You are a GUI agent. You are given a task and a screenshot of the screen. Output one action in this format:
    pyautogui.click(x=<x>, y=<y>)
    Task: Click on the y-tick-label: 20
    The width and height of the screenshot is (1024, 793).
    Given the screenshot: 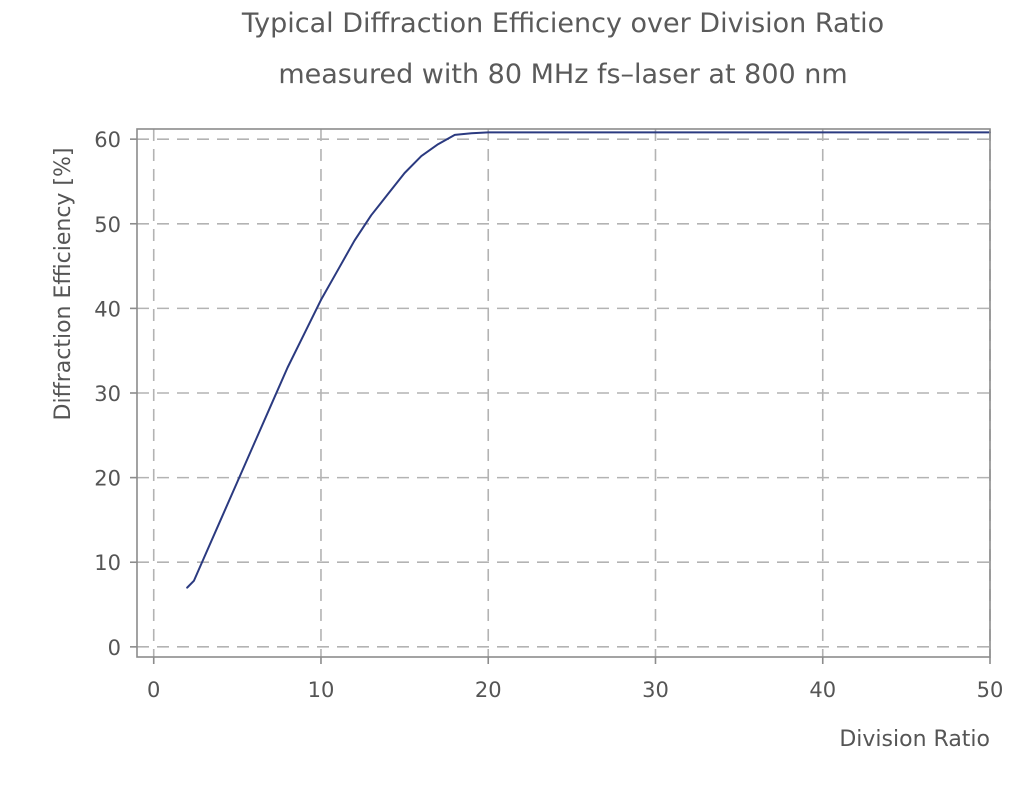 What is the action you would take?
    pyautogui.click(x=107, y=479)
    